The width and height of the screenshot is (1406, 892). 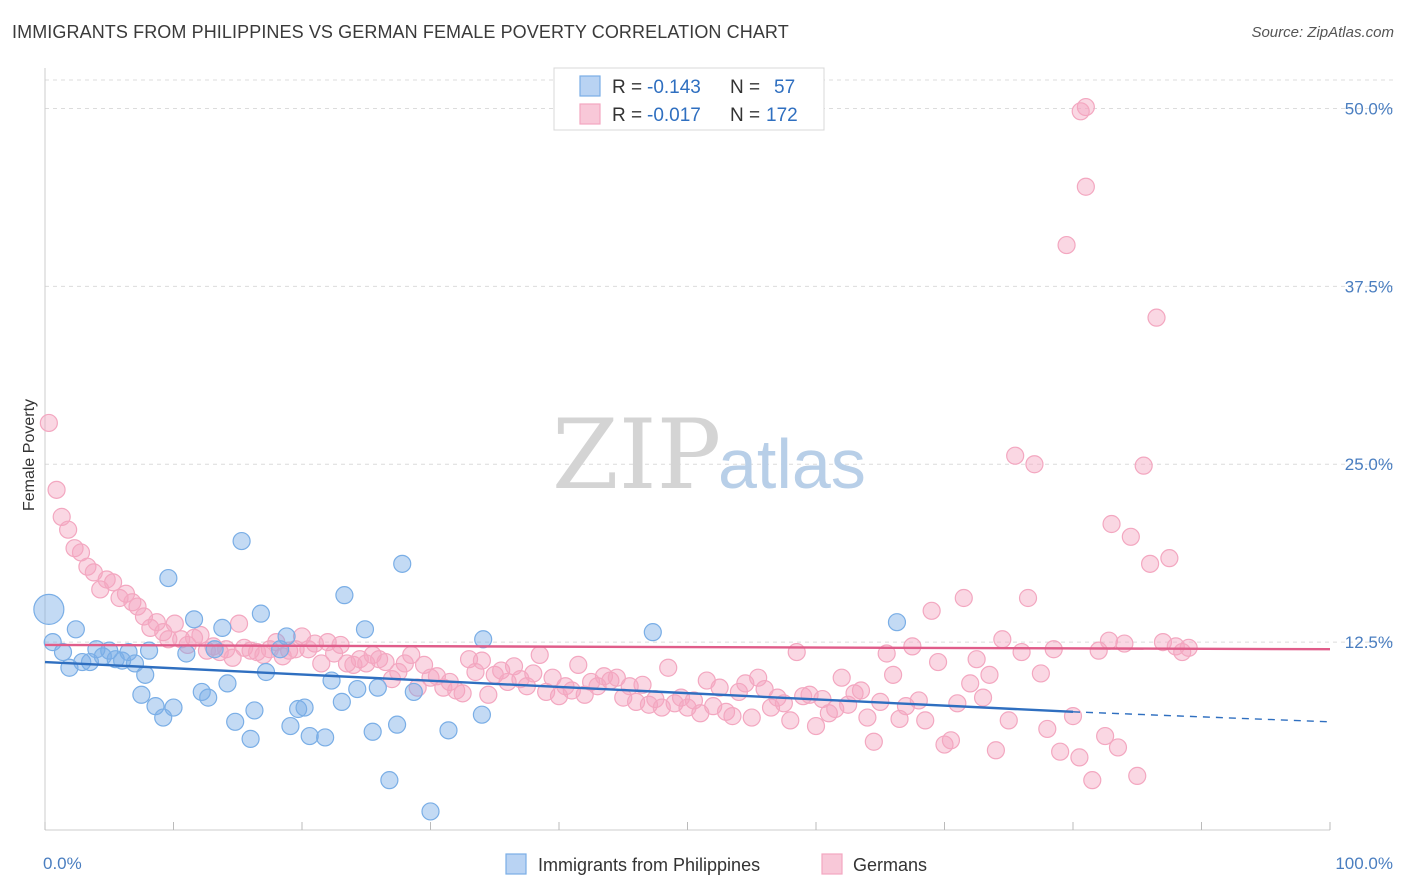 What do you see at coordinates (832, 864) in the screenshot?
I see `bottom-legend-swatch-germans` at bounding box center [832, 864].